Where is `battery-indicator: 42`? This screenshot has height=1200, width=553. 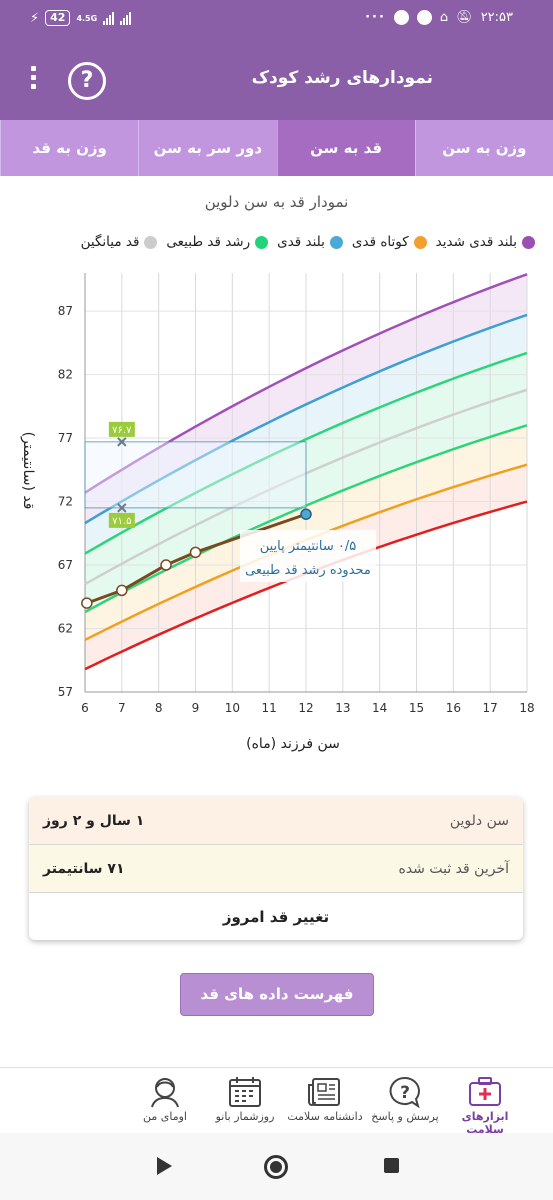 battery-indicator: 42 is located at coordinates (58, 18).